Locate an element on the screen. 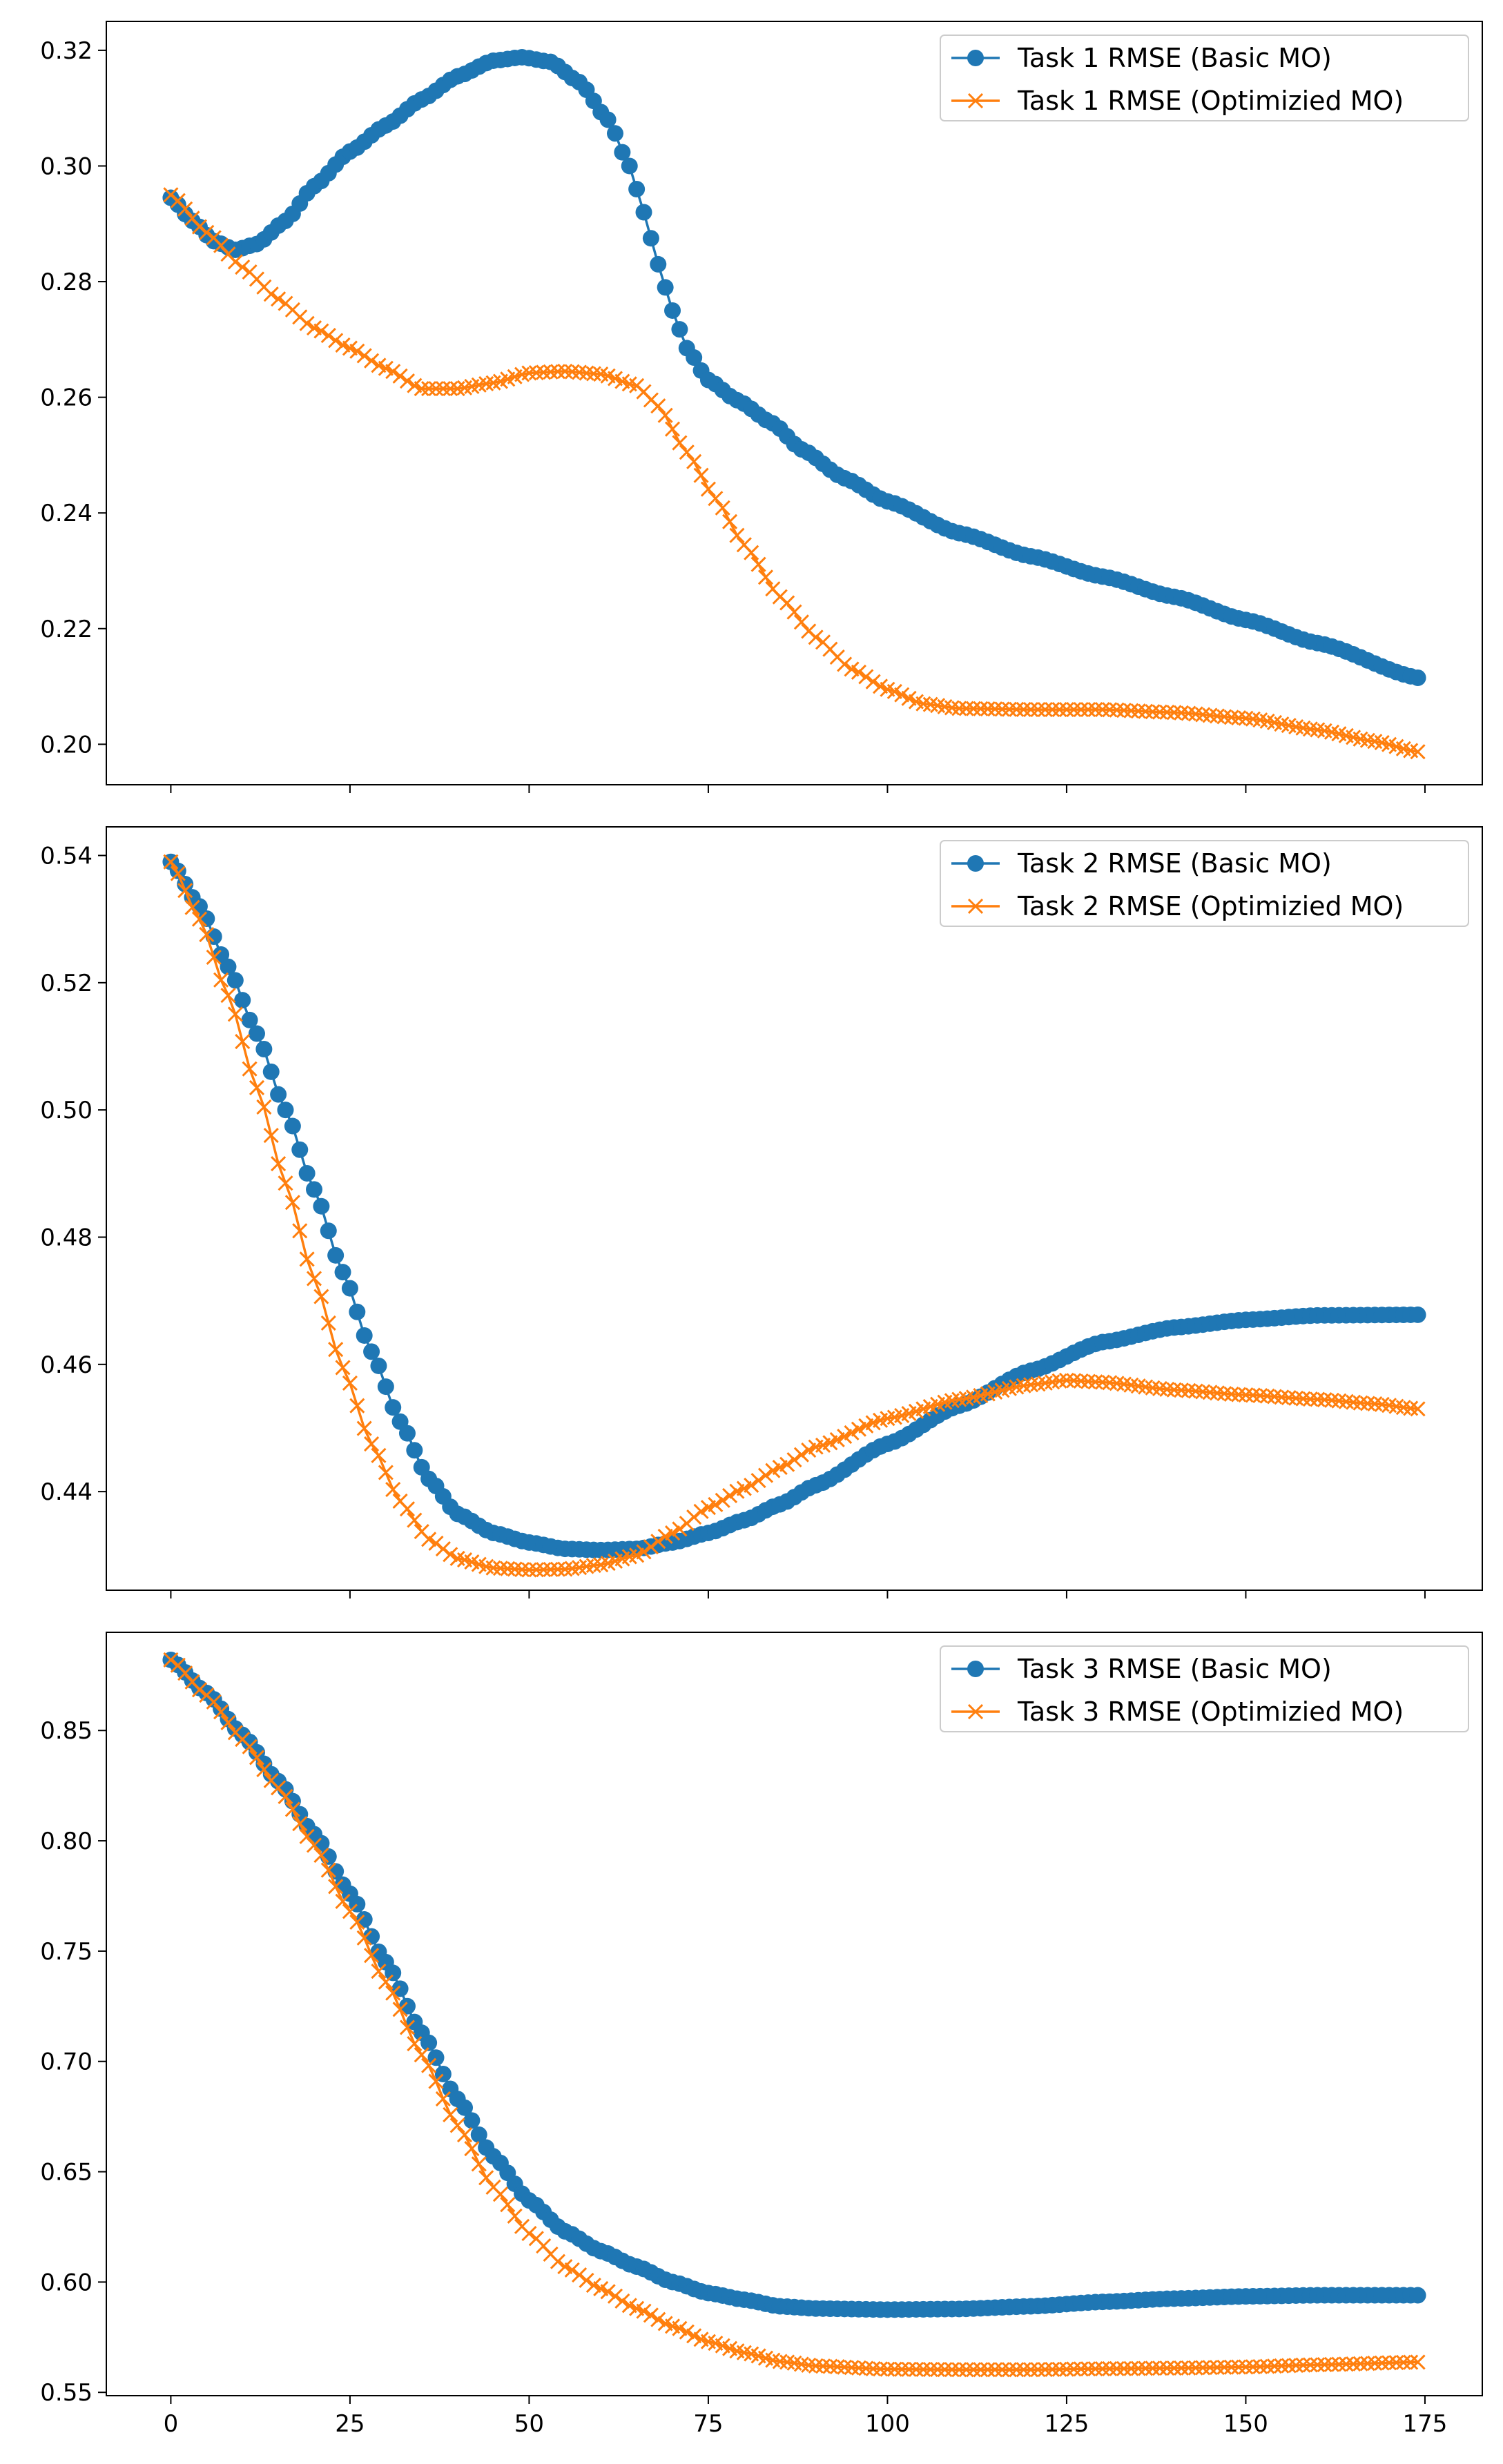  y-tick-label: 0.70 is located at coordinates (66, 2062).